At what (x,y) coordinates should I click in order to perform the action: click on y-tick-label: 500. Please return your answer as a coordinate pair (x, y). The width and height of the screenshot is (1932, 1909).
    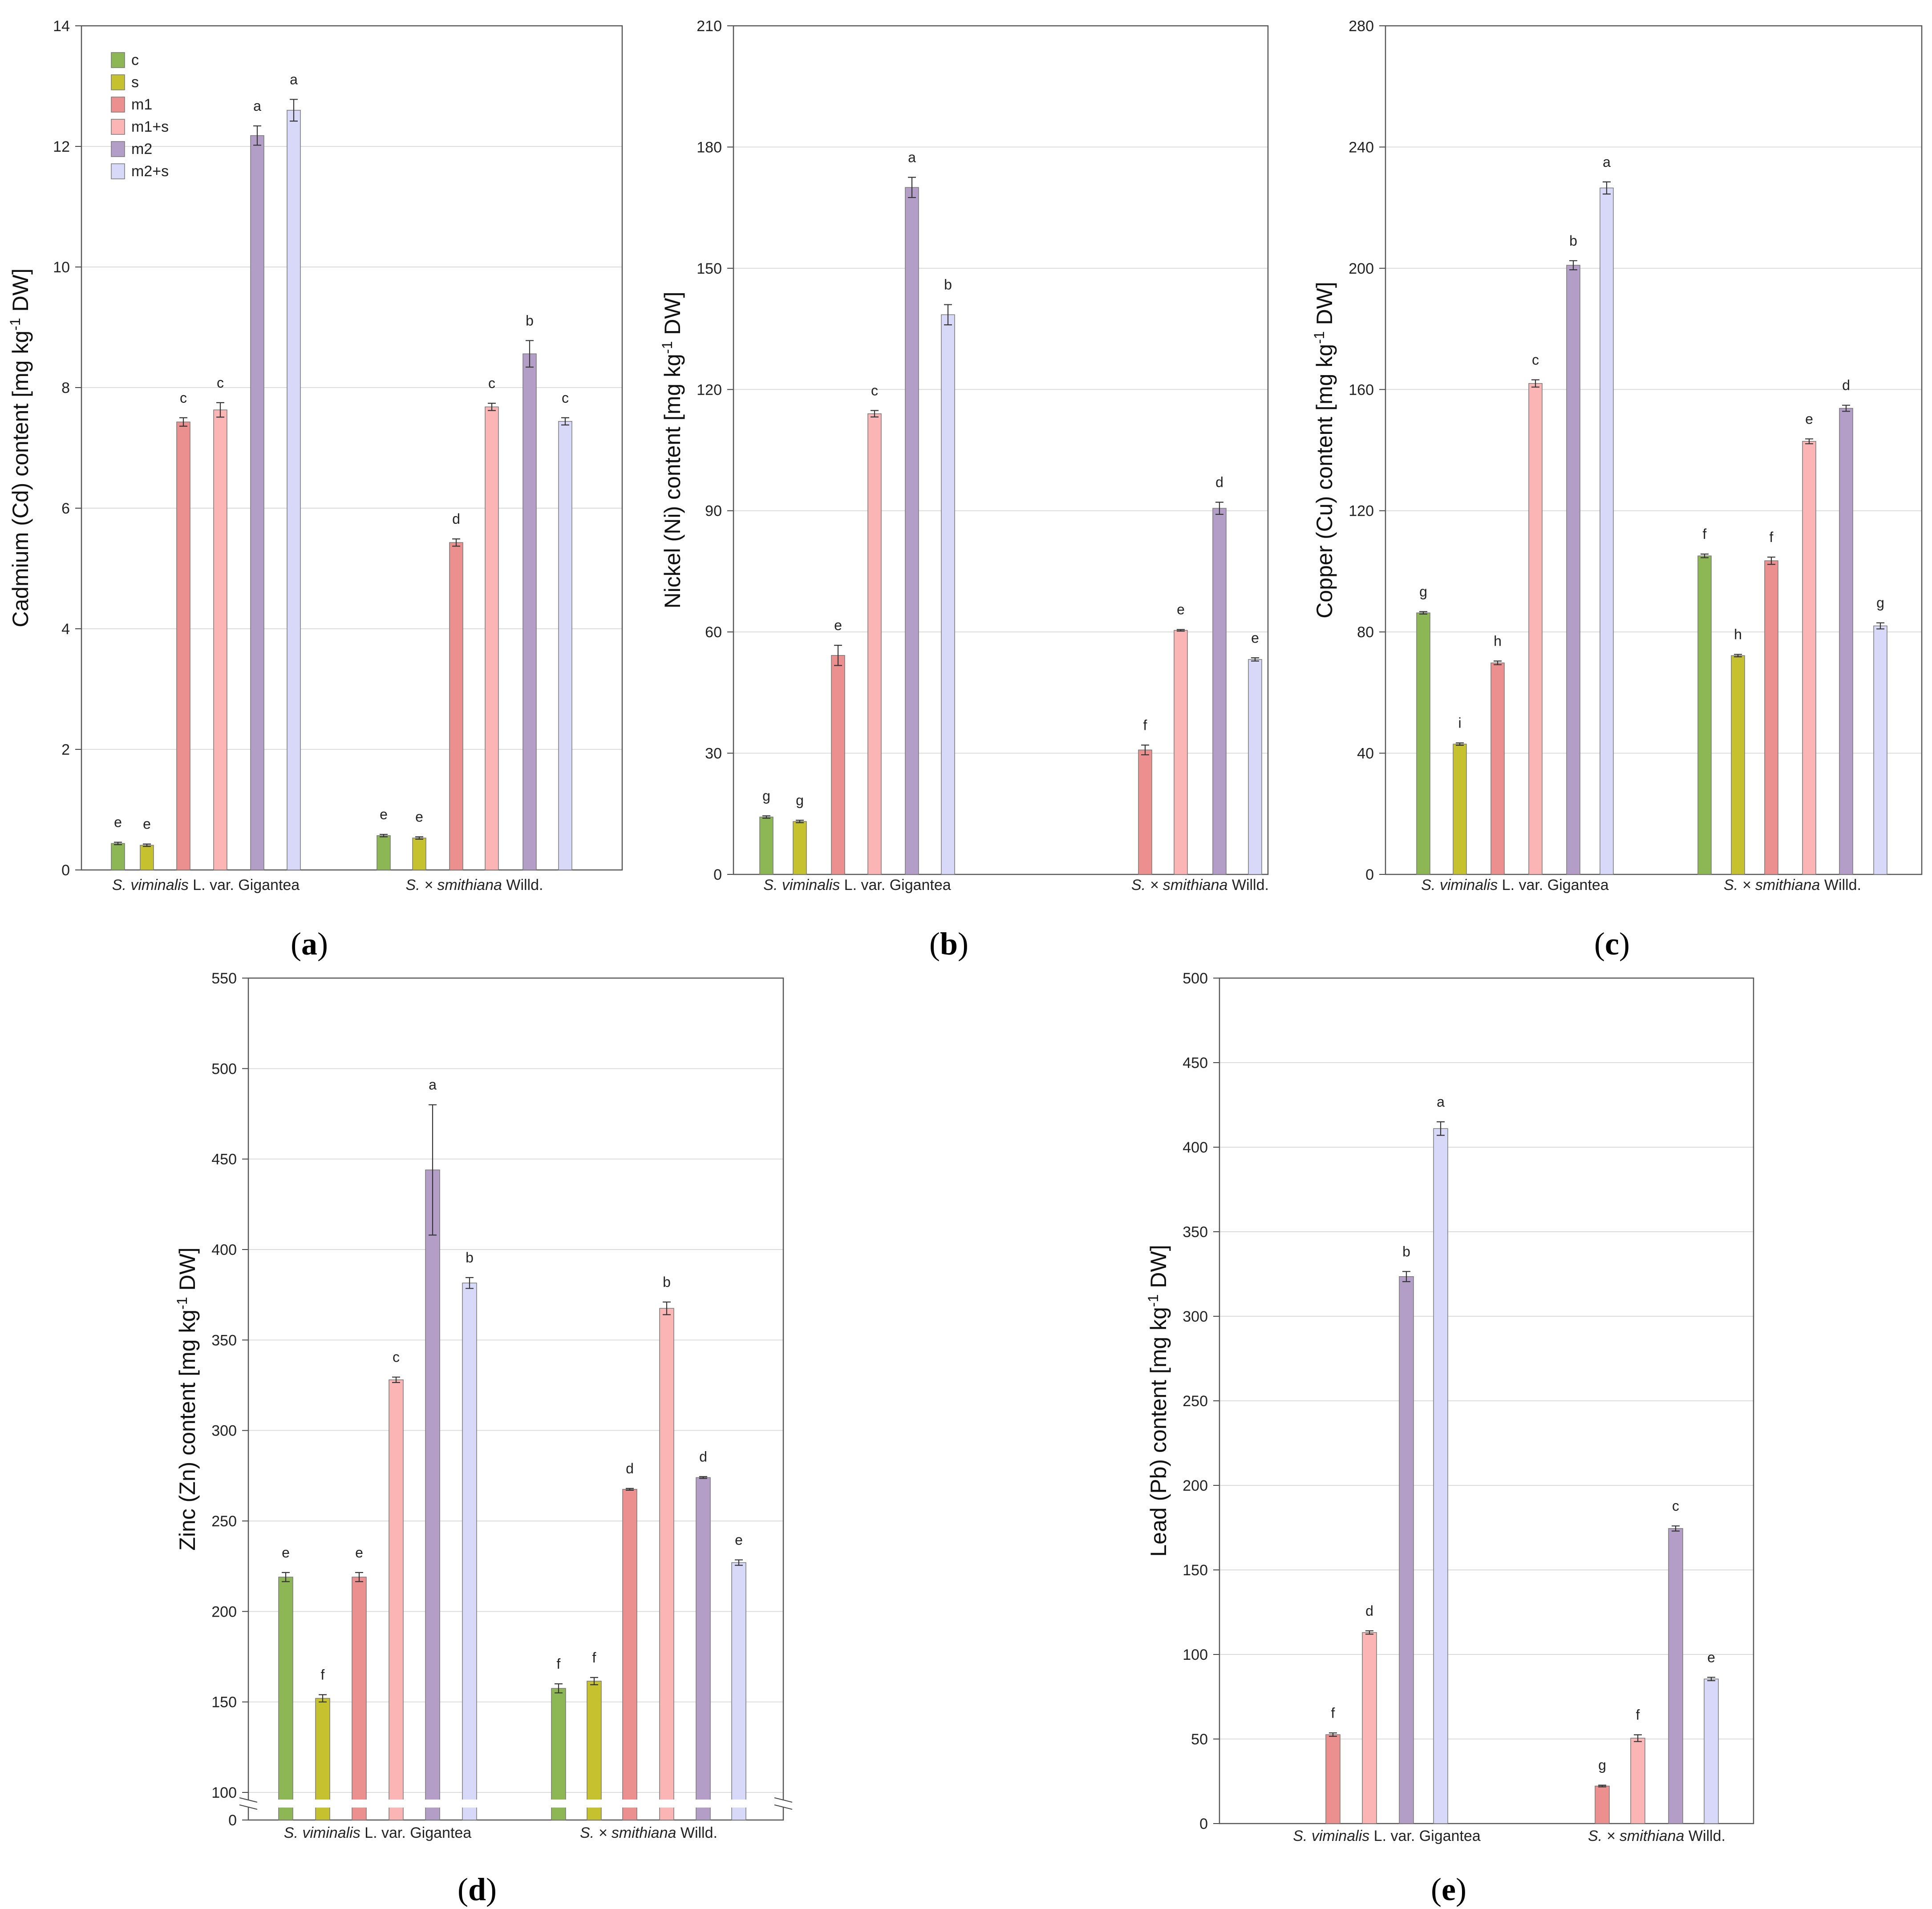
    Looking at the image, I should click on (224, 1068).